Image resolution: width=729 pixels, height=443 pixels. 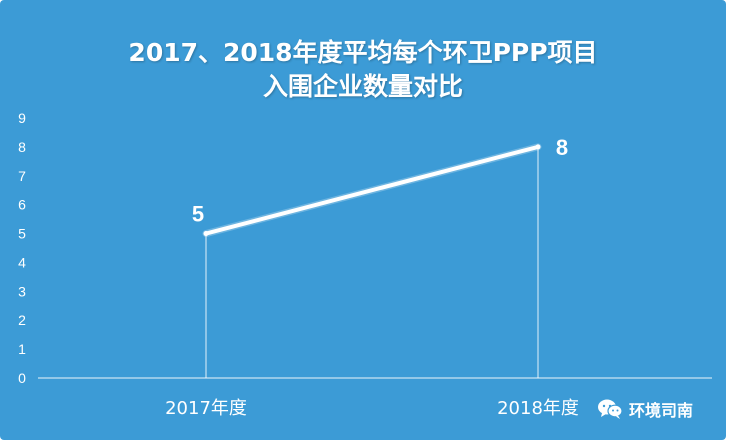 What do you see at coordinates (198, 214) in the screenshot?
I see `data-label: 5` at bounding box center [198, 214].